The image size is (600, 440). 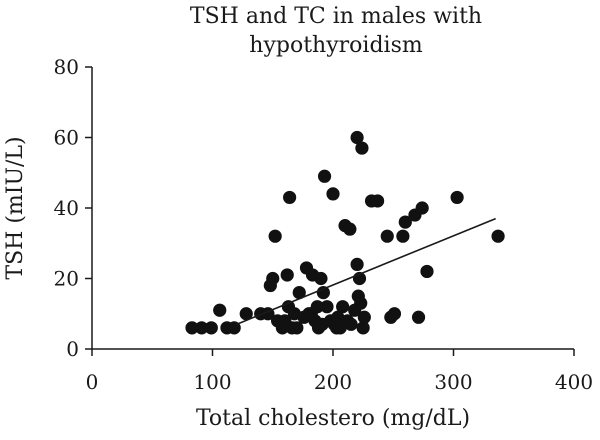 I want to click on y-tick-label: 60, so click(x=66, y=138).